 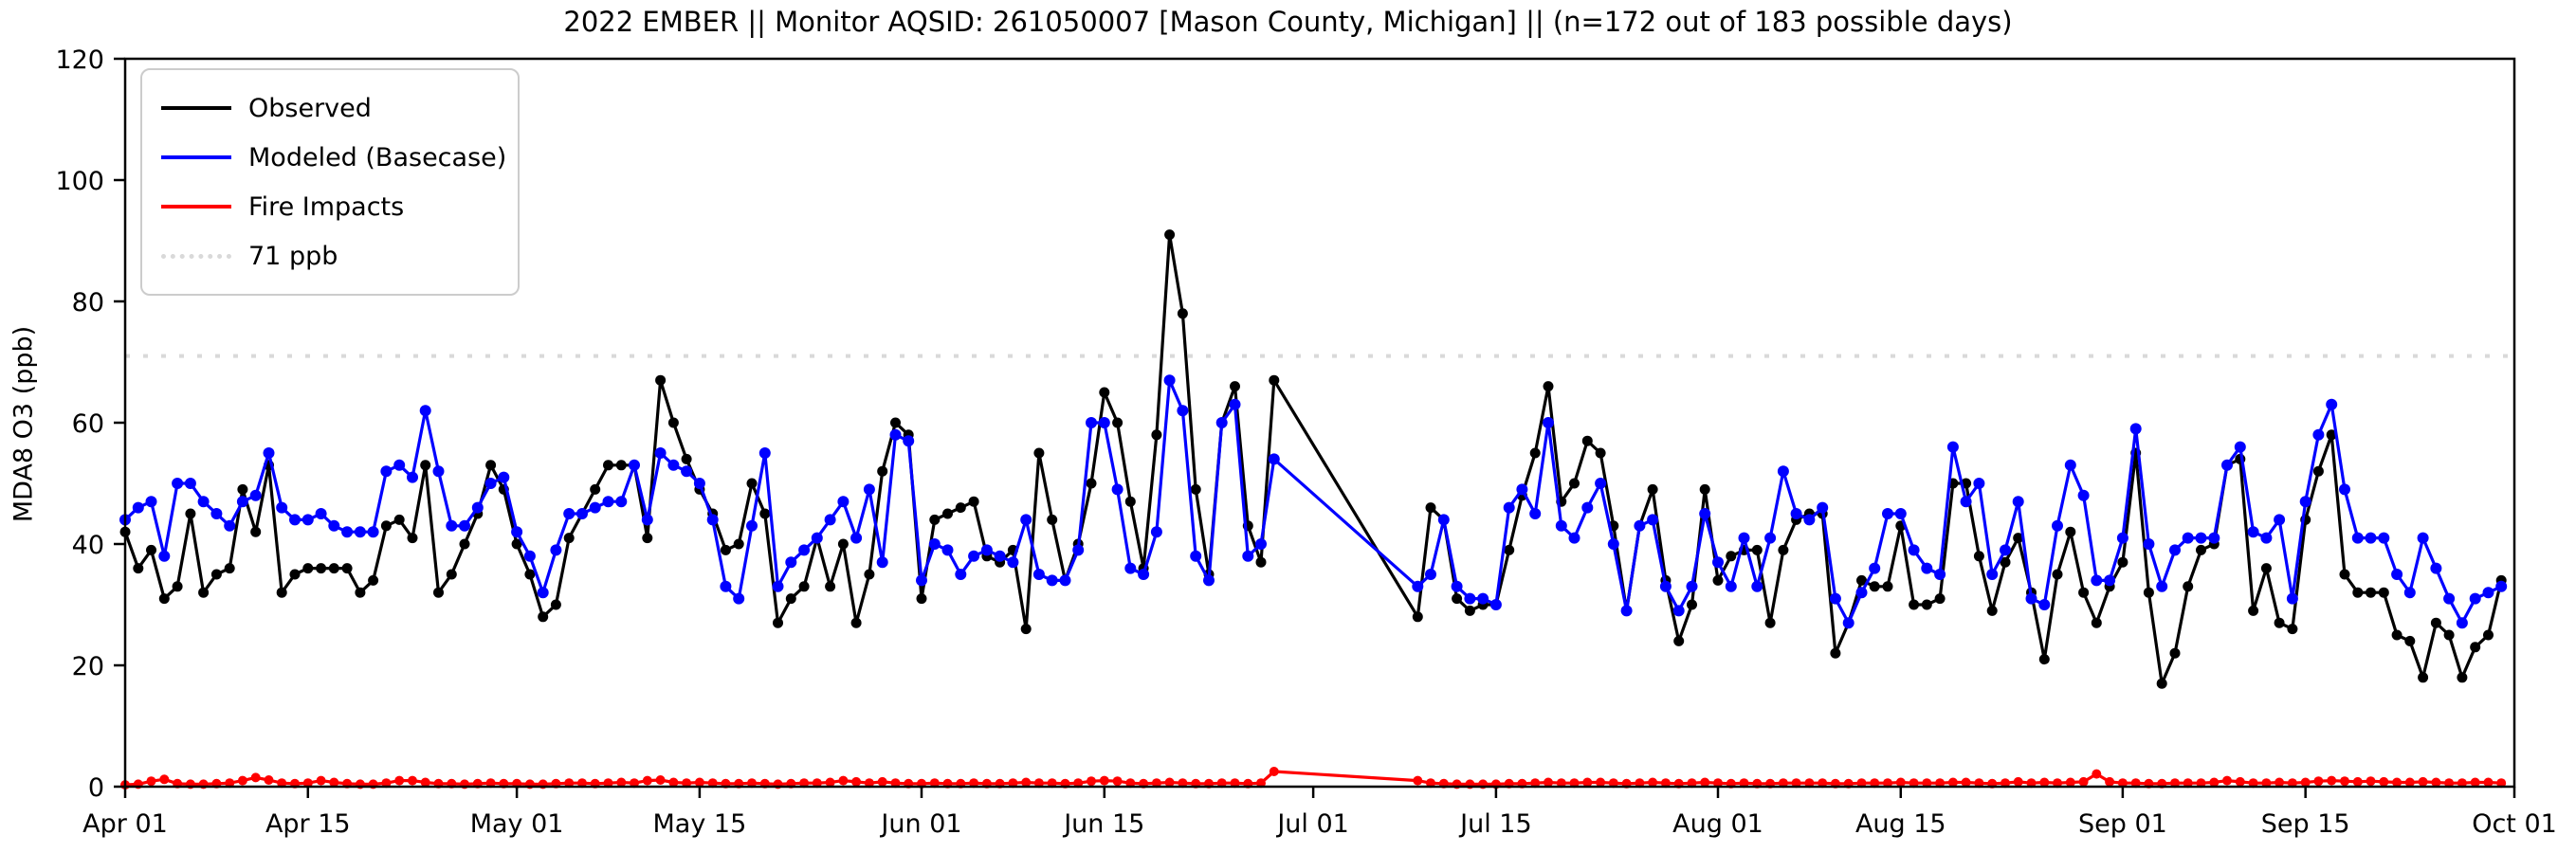 I want to click on legend-item-threshold: 71 ppb, so click(x=330, y=256).